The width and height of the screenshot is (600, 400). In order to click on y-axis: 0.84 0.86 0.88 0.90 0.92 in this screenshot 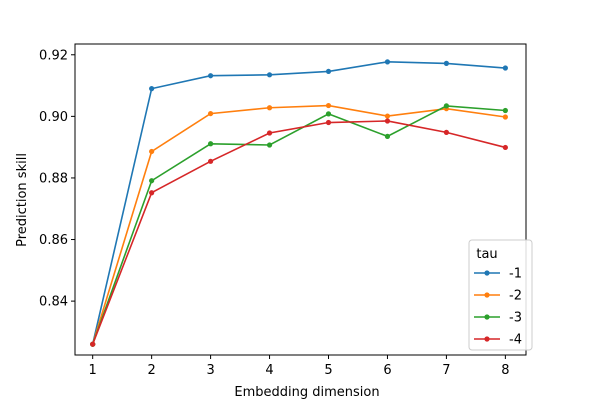, I will do `click(57, 179)`.